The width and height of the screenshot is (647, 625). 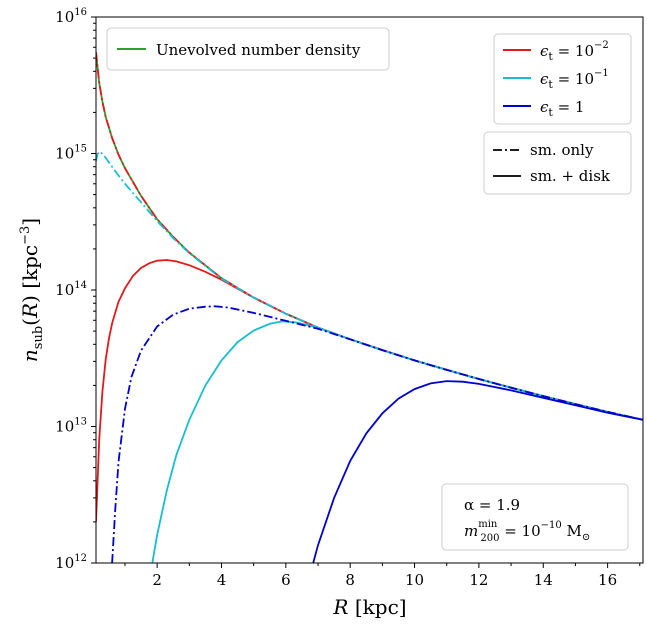 What do you see at coordinates (32, 290) in the screenshot?
I see `y-axis-label: nsub(R) [kpc−3]` at bounding box center [32, 290].